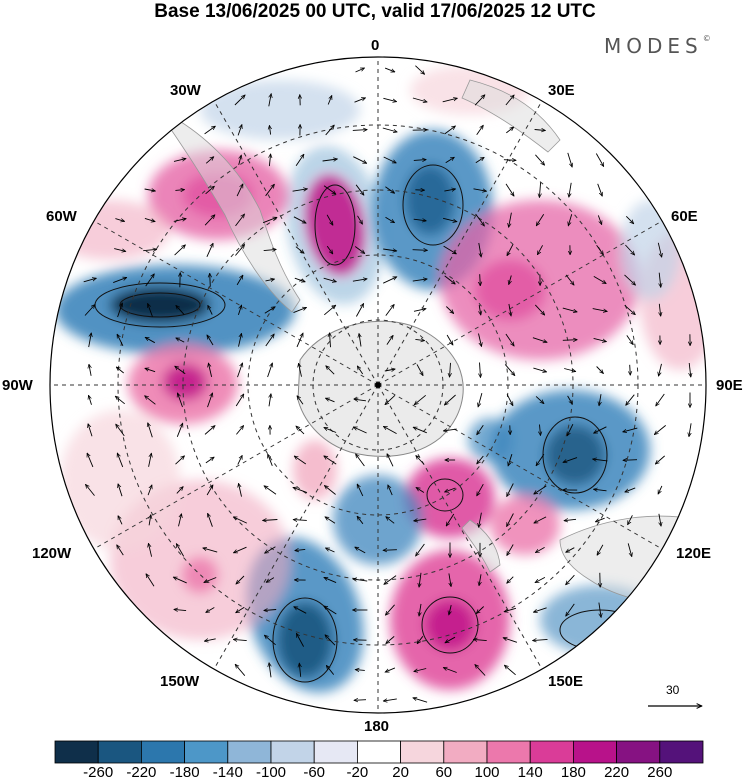 The height and width of the screenshot is (783, 750). What do you see at coordinates (694, 553) in the screenshot?
I see `lon-label-120e: 120E` at bounding box center [694, 553].